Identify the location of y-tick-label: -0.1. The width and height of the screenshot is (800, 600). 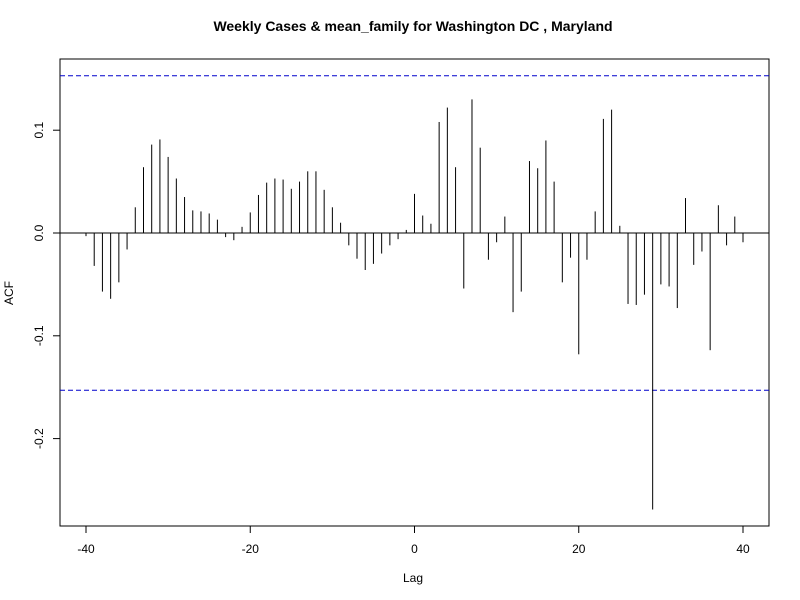
(39, 335).